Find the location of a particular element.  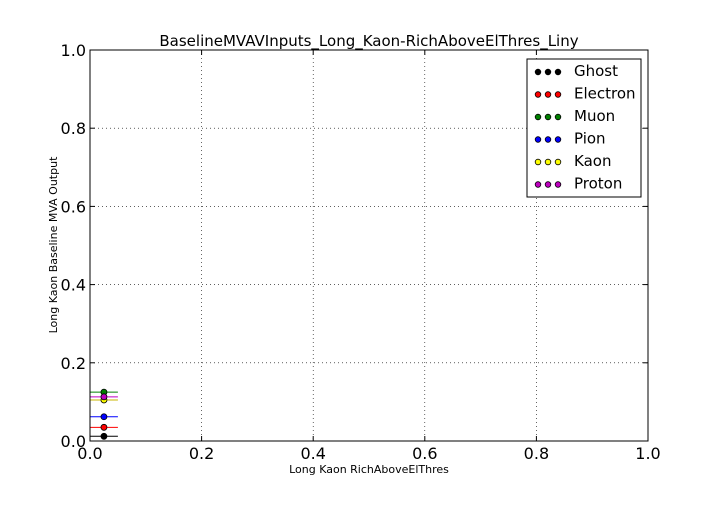

data-point-pion is located at coordinates (104, 417).